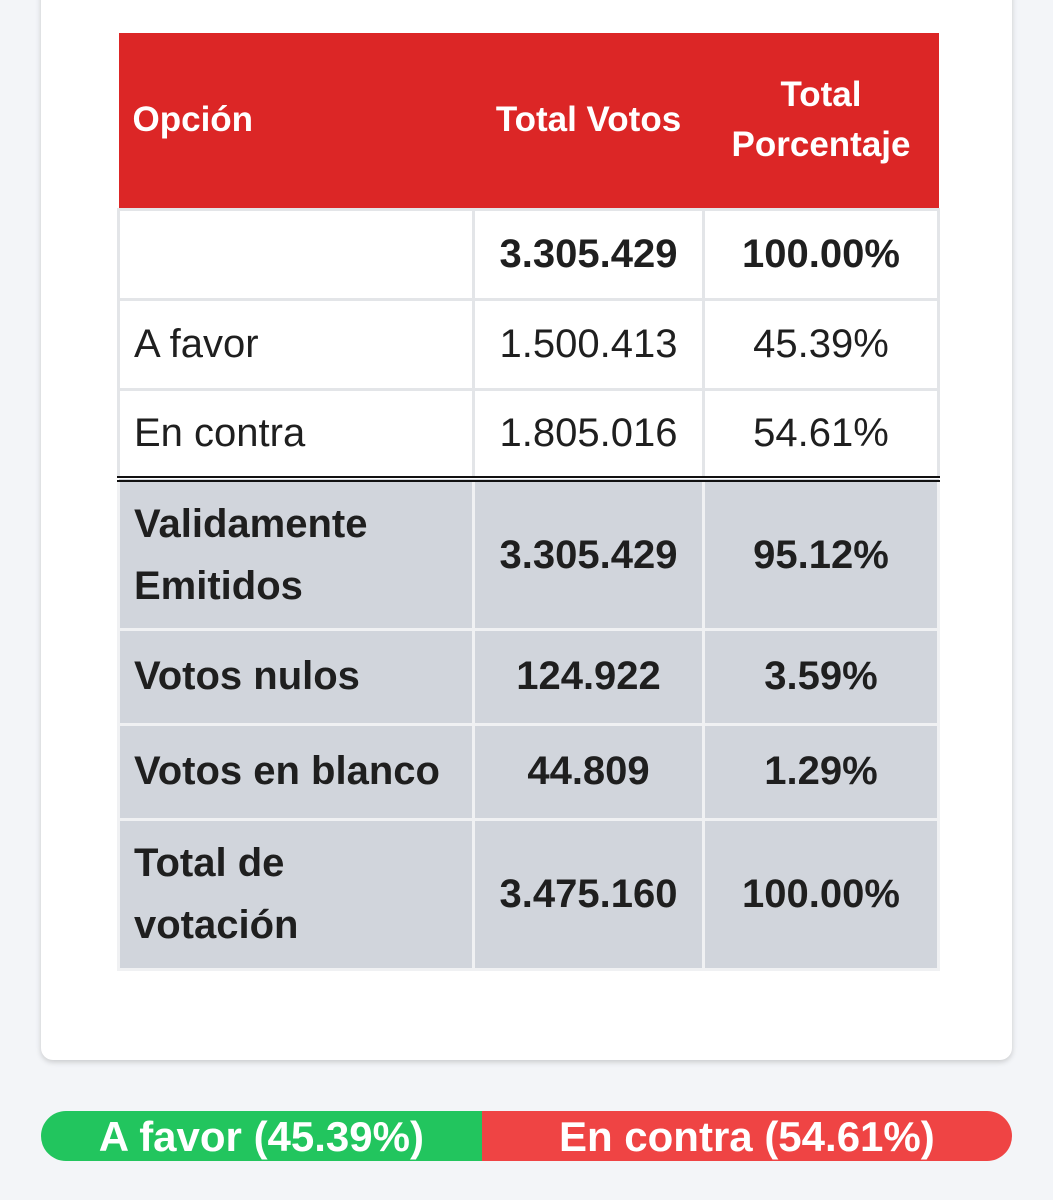 The width and height of the screenshot is (1053, 1200). Describe the element at coordinates (296, 894) in the screenshot. I see `row-option: Total de votación` at that location.